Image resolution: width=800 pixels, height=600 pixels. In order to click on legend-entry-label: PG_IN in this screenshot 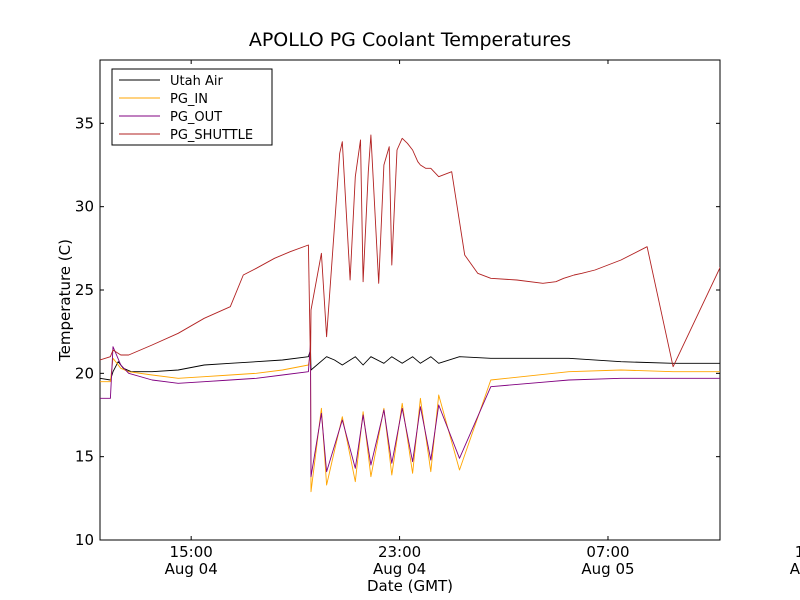, I will do `click(189, 99)`.